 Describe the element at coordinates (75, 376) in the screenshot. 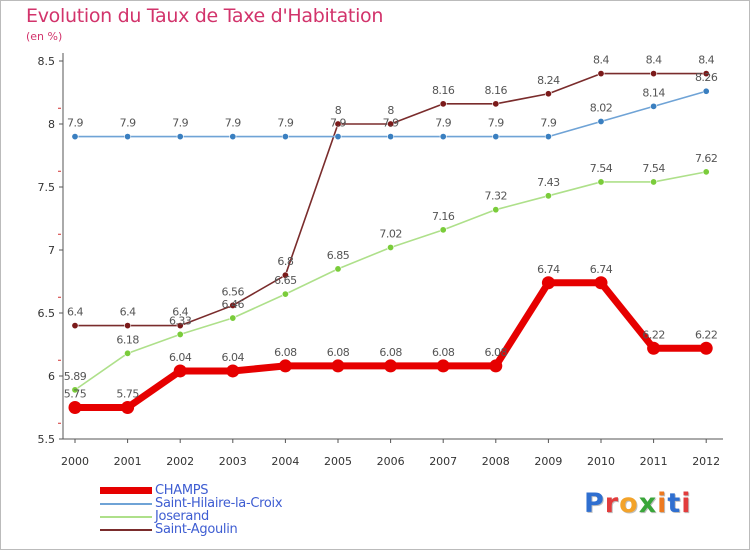

I see `data-label: 5.89` at that location.